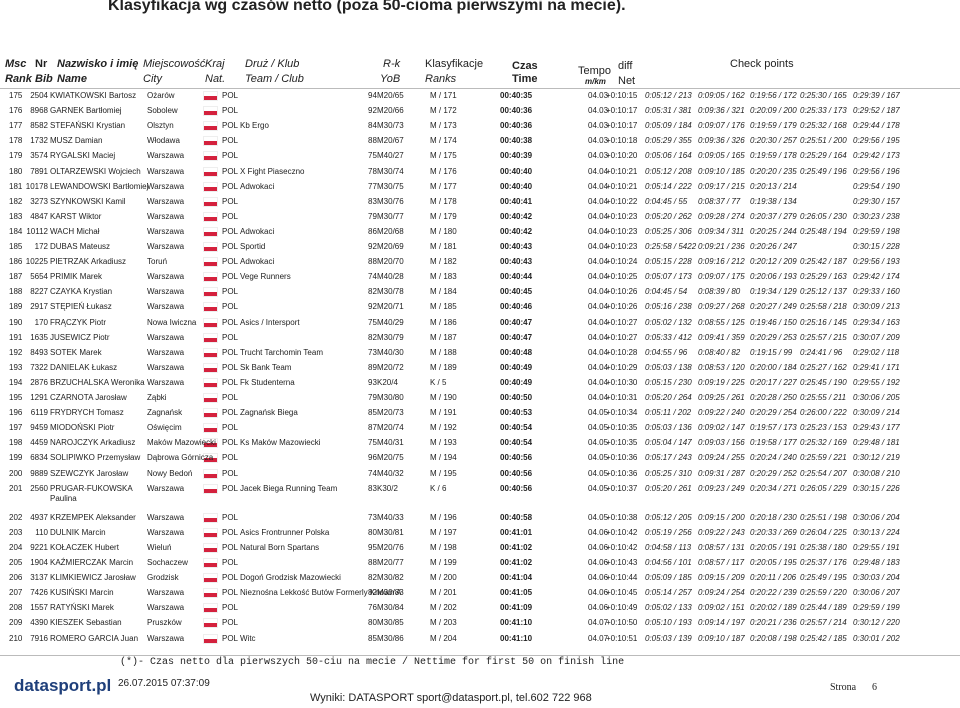 Image resolution: width=960 pixels, height=708 pixels. What do you see at coordinates (390, 458) in the screenshot?
I see `category-rank-cell: M20/75` at bounding box center [390, 458].